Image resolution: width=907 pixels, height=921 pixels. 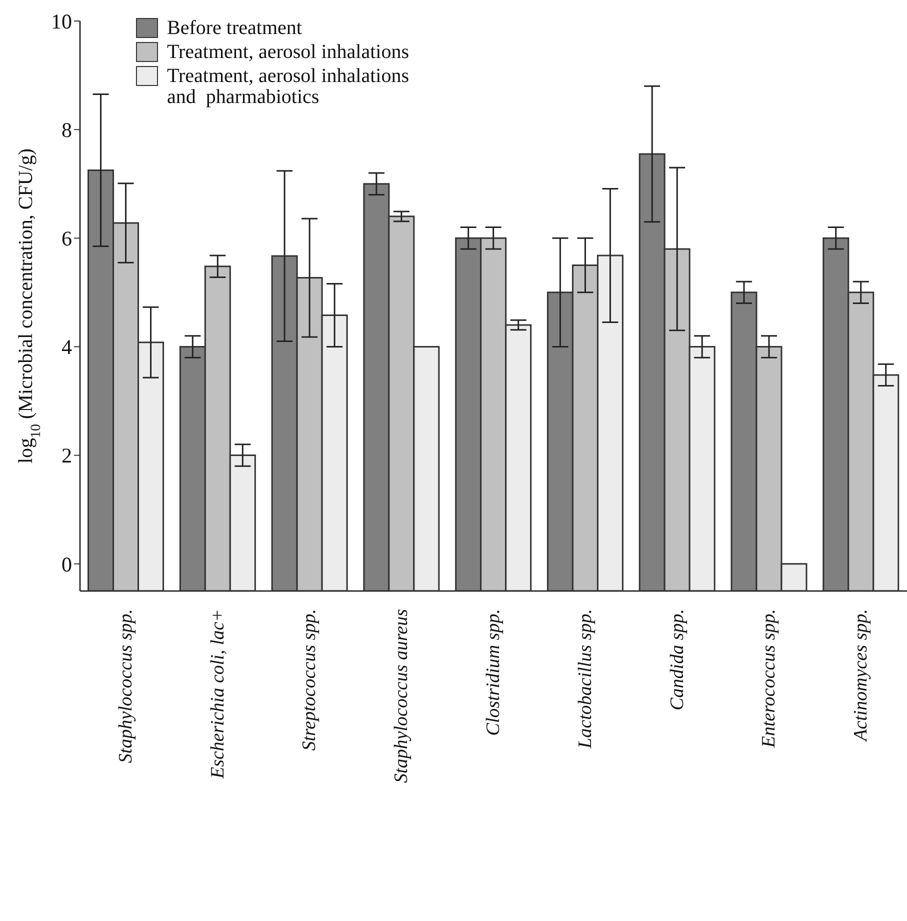 I want to click on y-tick-label: 4, so click(x=67, y=347).